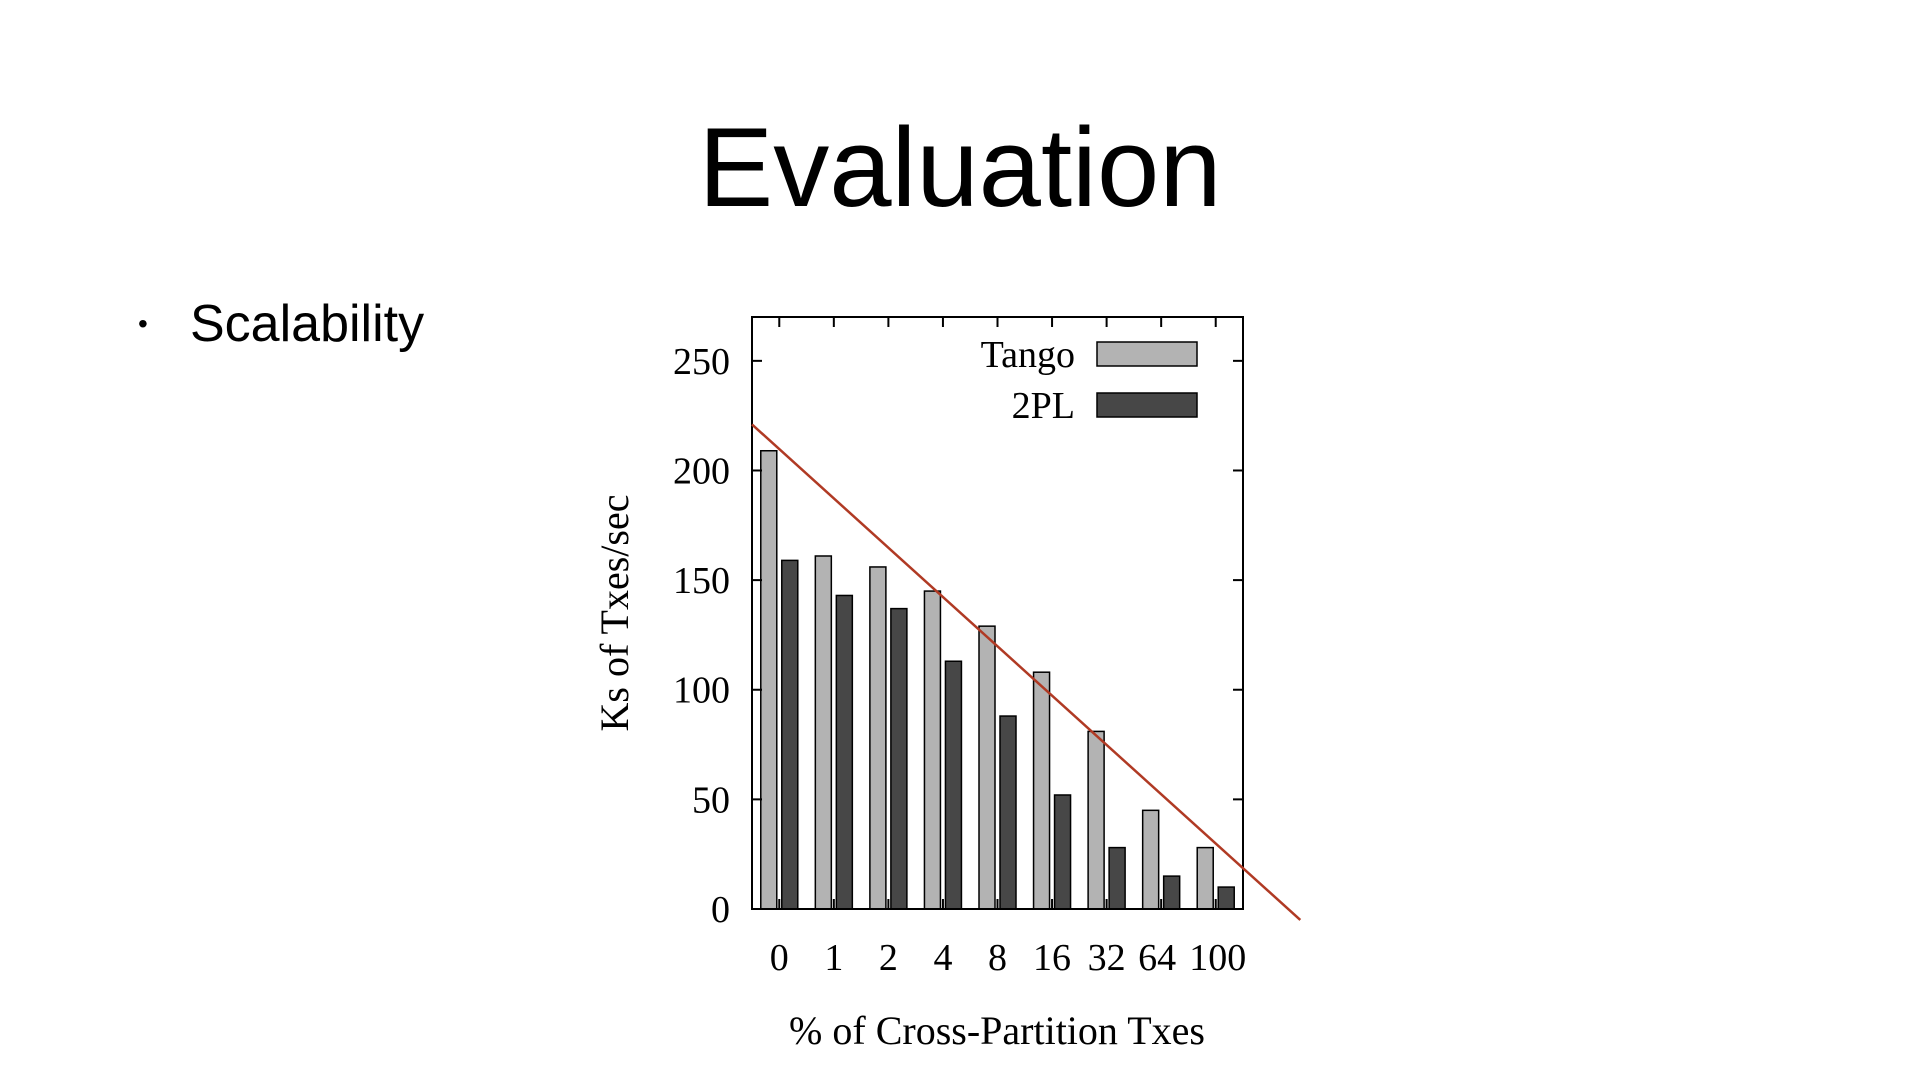 This screenshot has width=1920, height=1080. What do you see at coordinates (833, 958) in the screenshot?
I see `x-tick-label-1: 1` at bounding box center [833, 958].